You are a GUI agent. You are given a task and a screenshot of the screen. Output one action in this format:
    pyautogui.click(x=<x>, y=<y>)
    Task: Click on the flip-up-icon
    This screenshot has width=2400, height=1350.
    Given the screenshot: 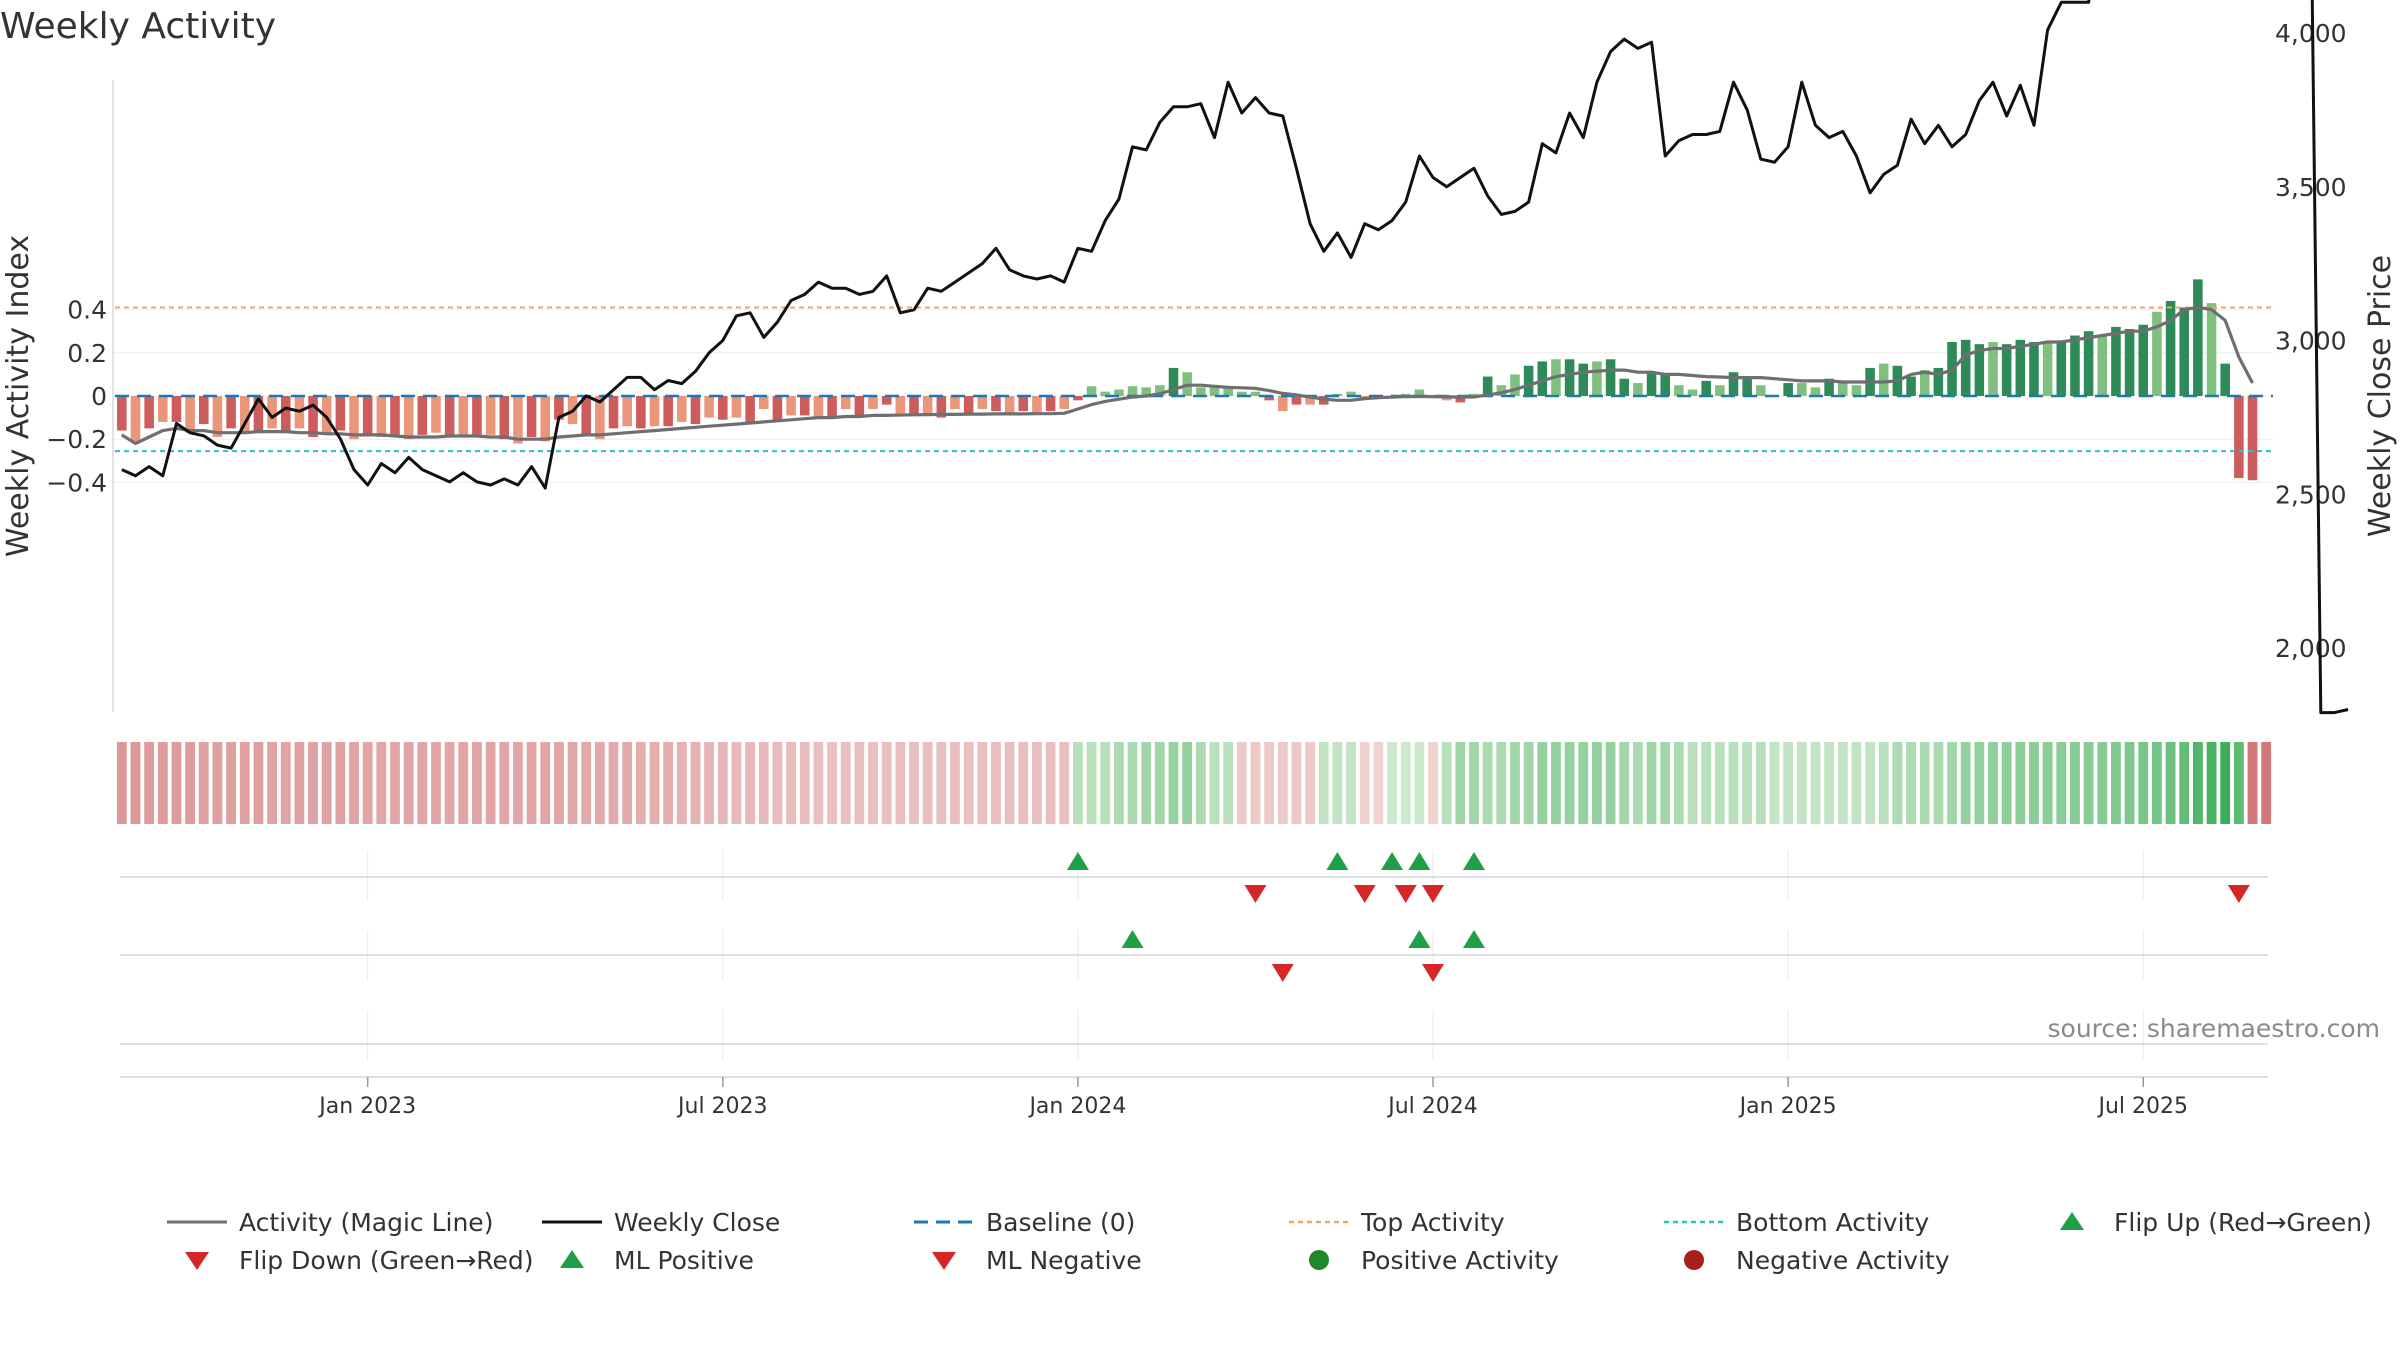 What is the action you would take?
    pyautogui.click(x=2072, y=1222)
    